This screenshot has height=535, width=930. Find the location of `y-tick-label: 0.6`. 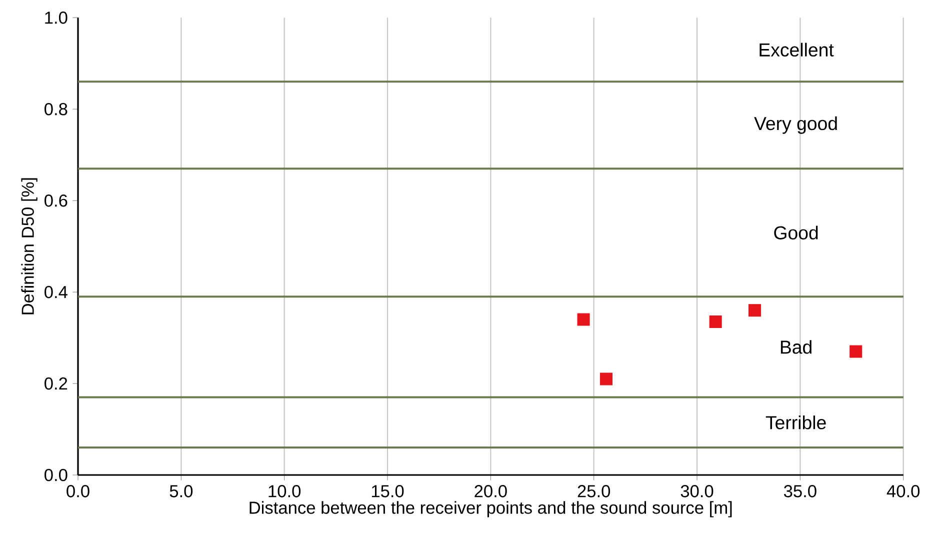

y-tick-label: 0.6 is located at coordinates (56, 200).